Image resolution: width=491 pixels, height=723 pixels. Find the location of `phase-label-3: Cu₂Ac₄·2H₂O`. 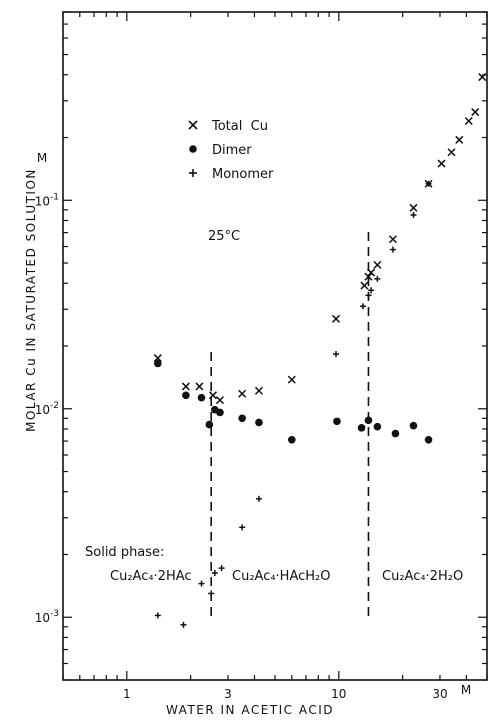

phase-label-3: Cu₂Ac₄·2H₂O is located at coordinates (422, 576).